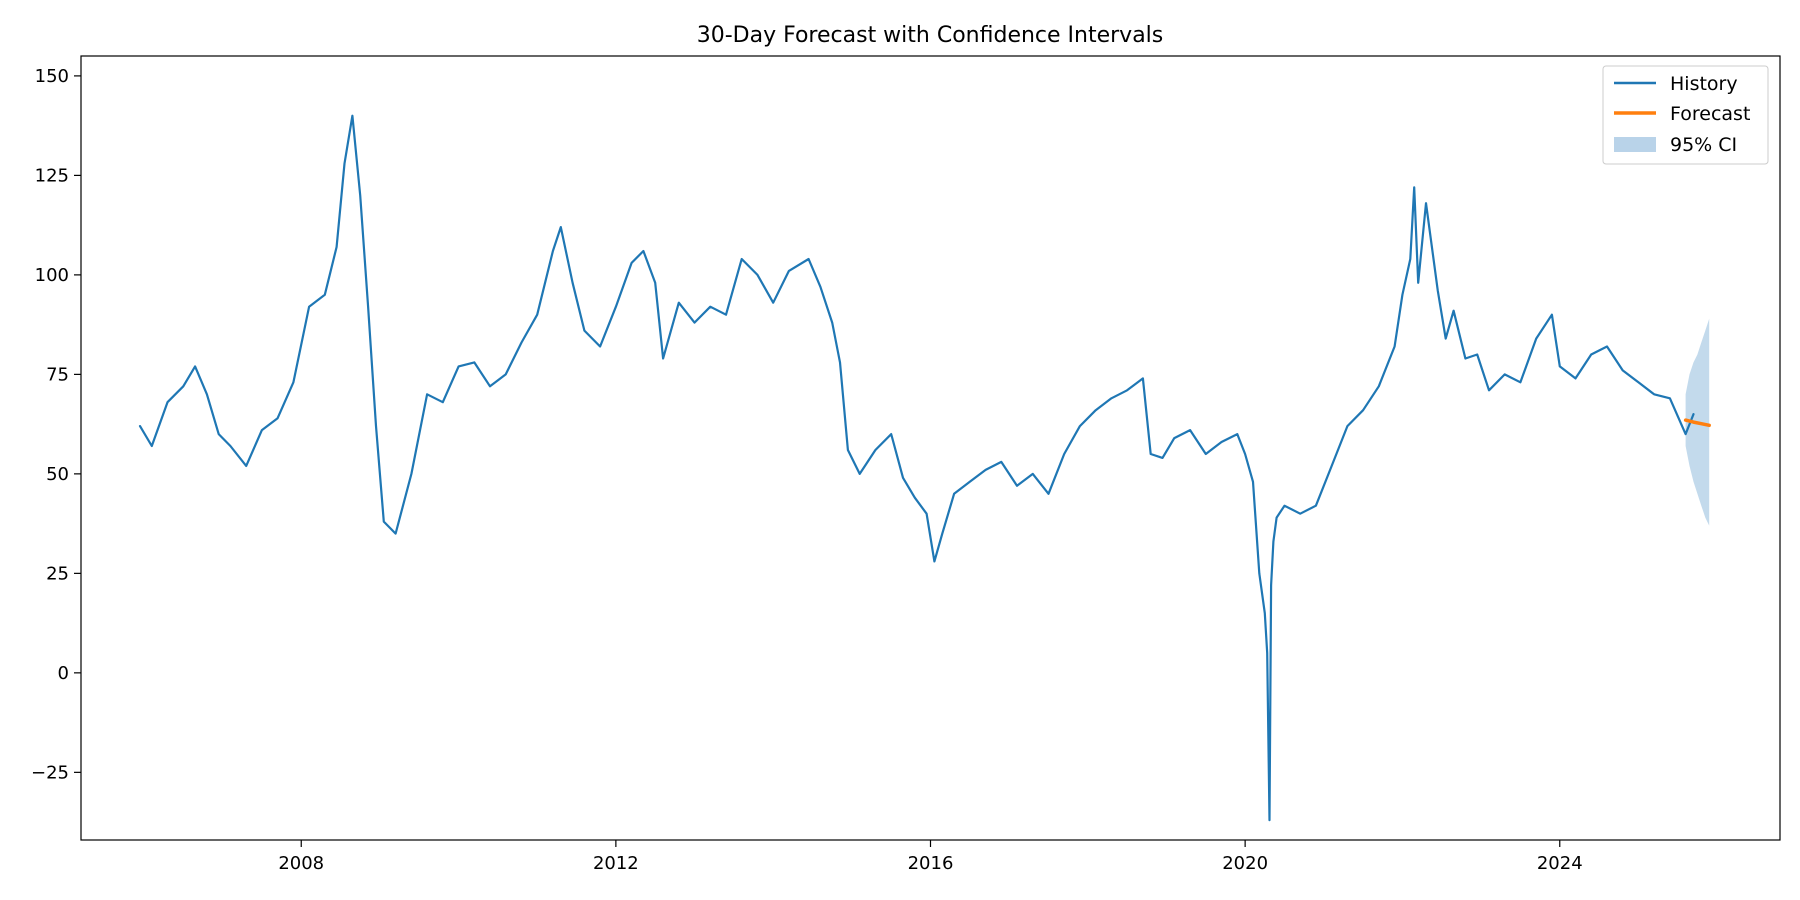  What do you see at coordinates (52, 275) in the screenshot?
I see `y-tick-label: 100` at bounding box center [52, 275].